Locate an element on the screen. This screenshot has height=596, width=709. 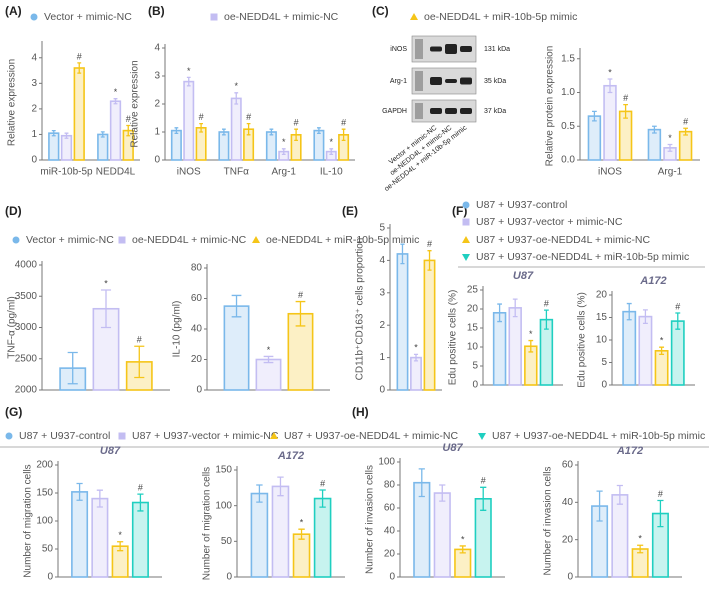
y-tick-label: 2500 is located at coordinates (26, 358).